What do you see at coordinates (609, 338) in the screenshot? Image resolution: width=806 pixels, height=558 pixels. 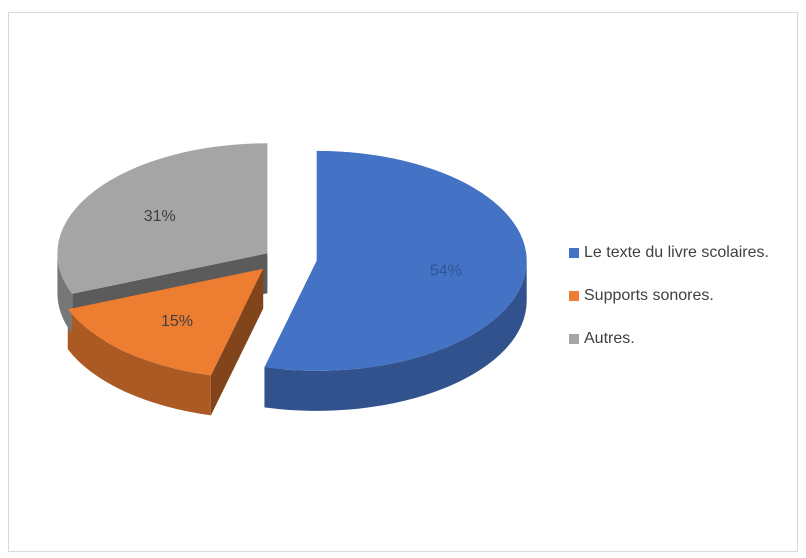 I see `legend-label: Autres.` at bounding box center [609, 338].